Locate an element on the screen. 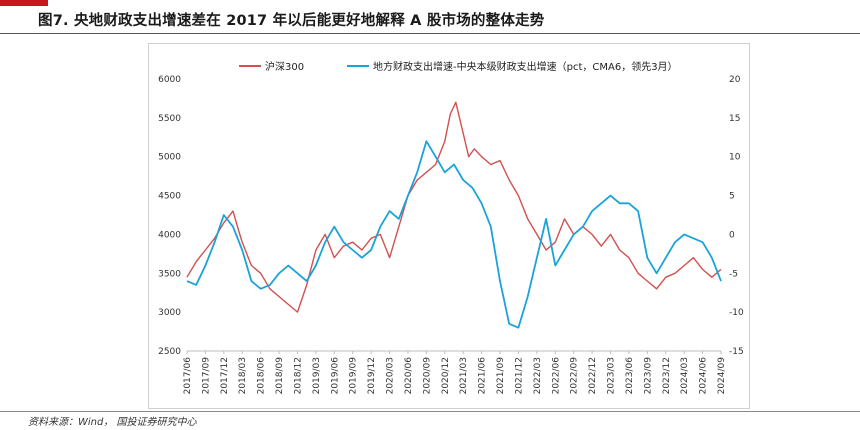 Image resolution: width=860 pixels, height=430 pixels. x-tick-label: 2018/03 is located at coordinates (243, 375).